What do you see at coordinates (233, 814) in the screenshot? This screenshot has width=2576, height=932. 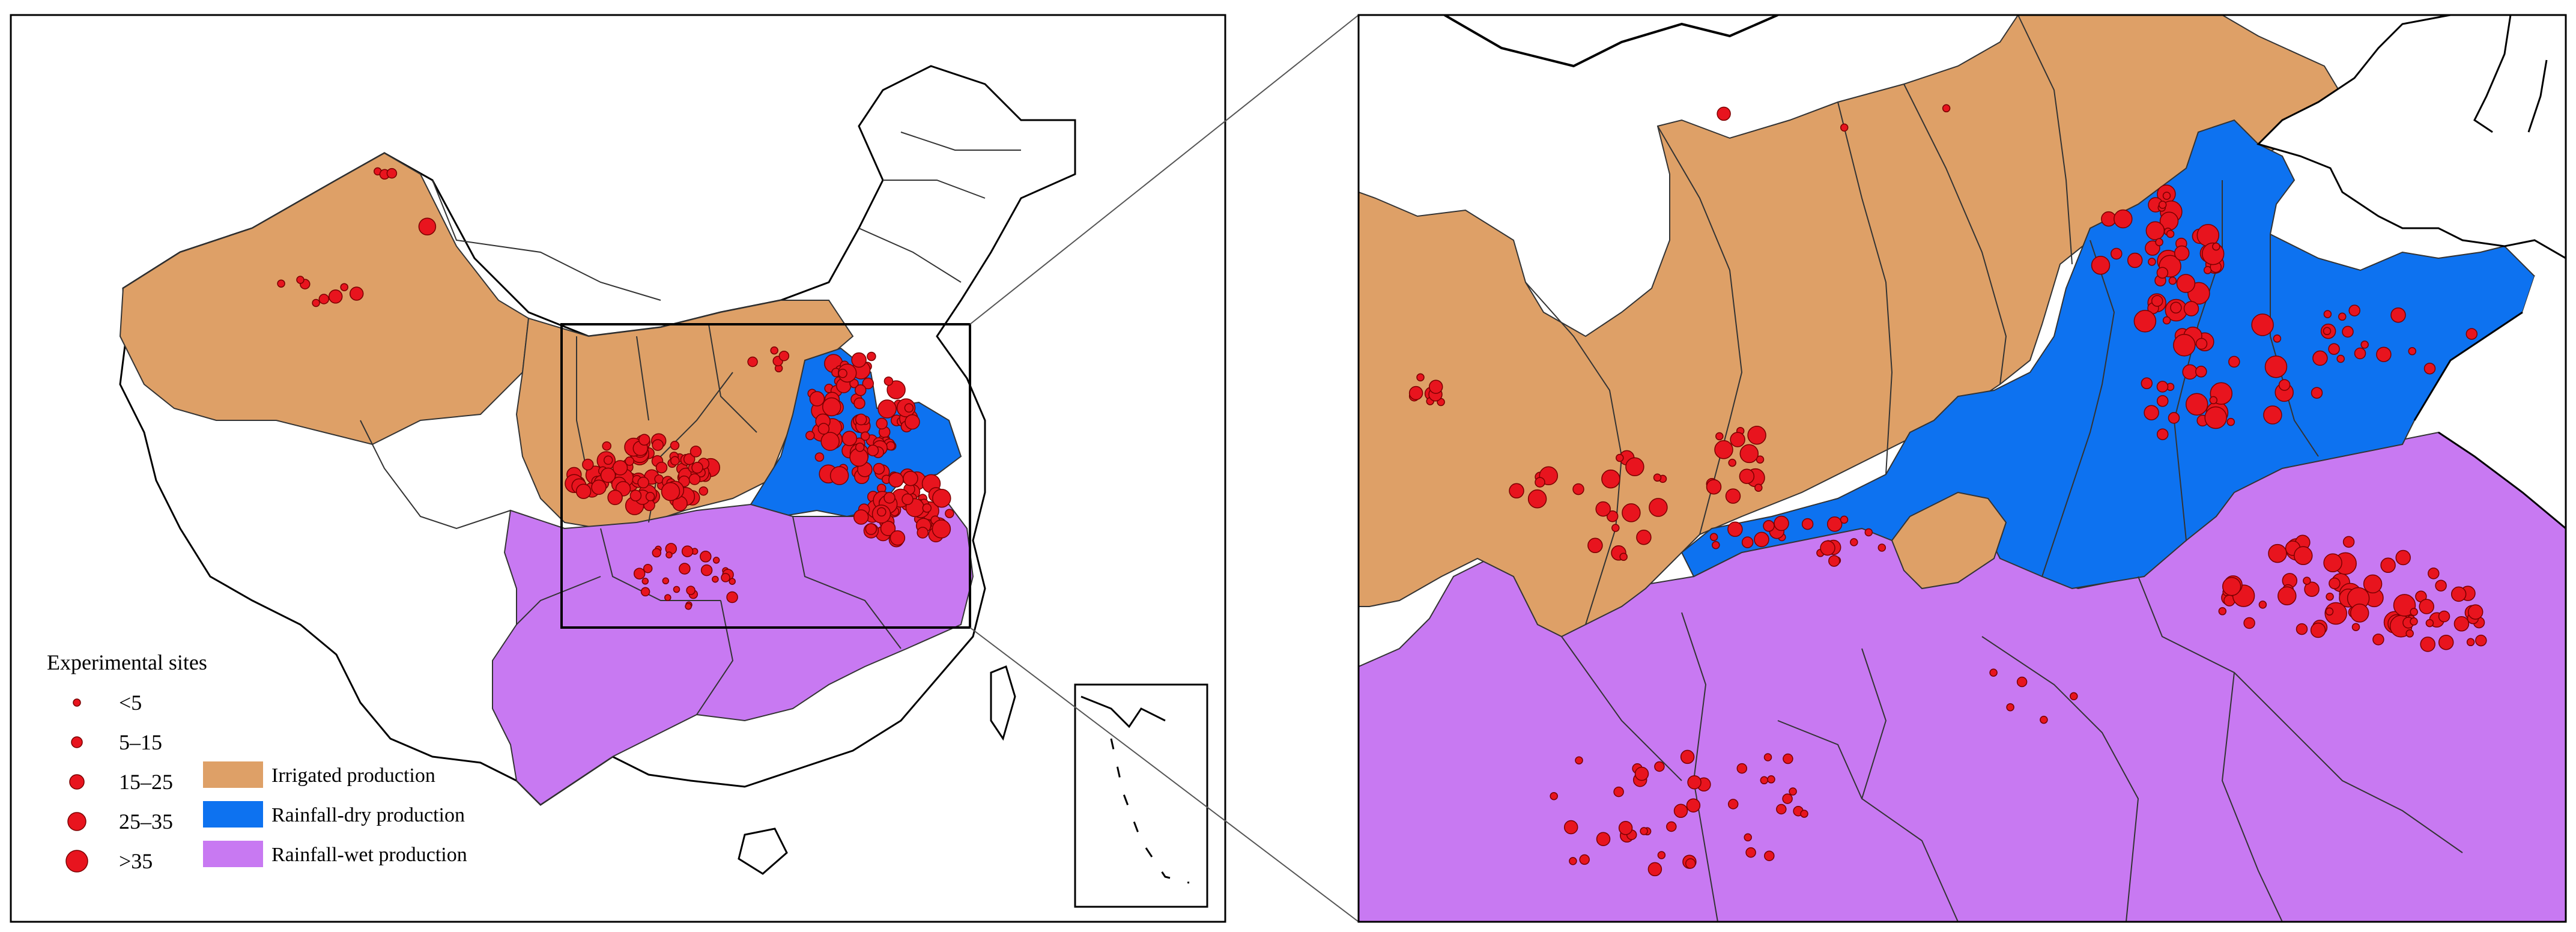 I see `legend-zone-swatch-rainfall-dry` at bounding box center [233, 814].